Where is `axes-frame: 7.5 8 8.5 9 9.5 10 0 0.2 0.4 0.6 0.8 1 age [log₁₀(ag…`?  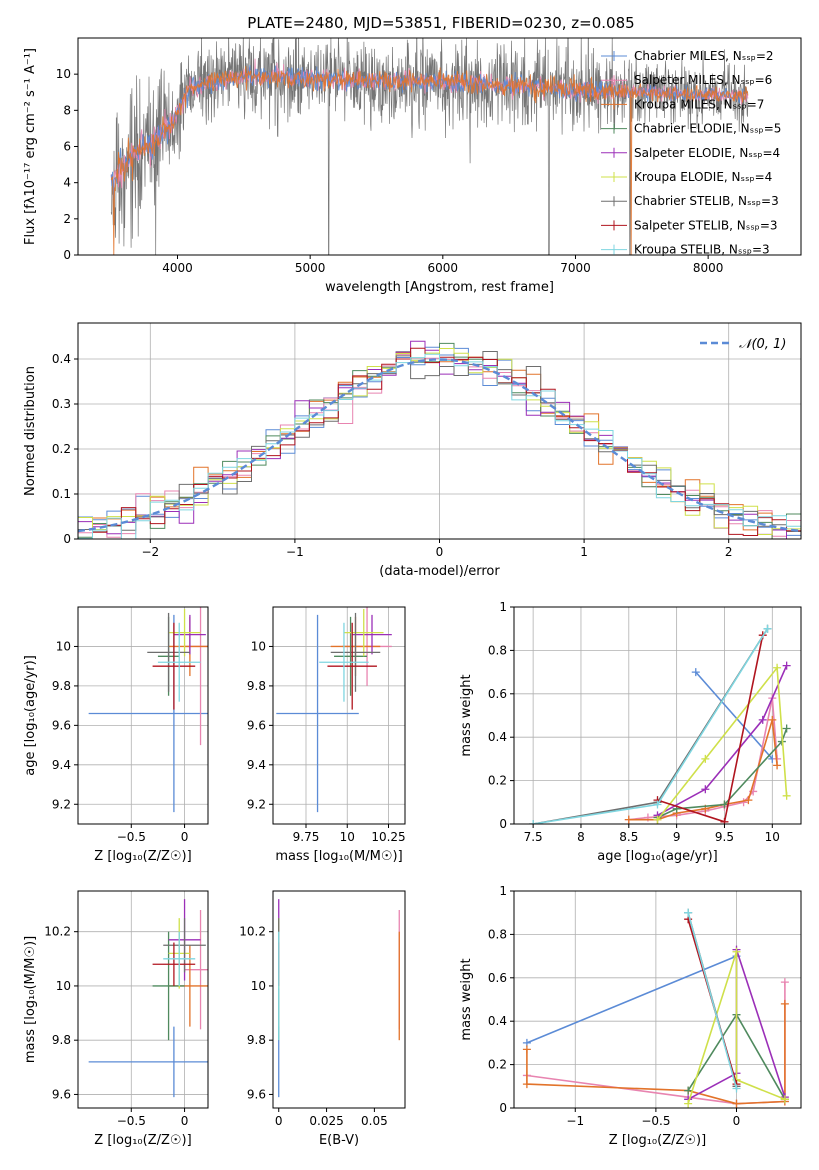 axes-frame: 7.5 8 8.5 9 9.5 10 0 0.2 0.4 0.6 0.8 1 age [log₁₀(ag… is located at coordinates (630, 732).